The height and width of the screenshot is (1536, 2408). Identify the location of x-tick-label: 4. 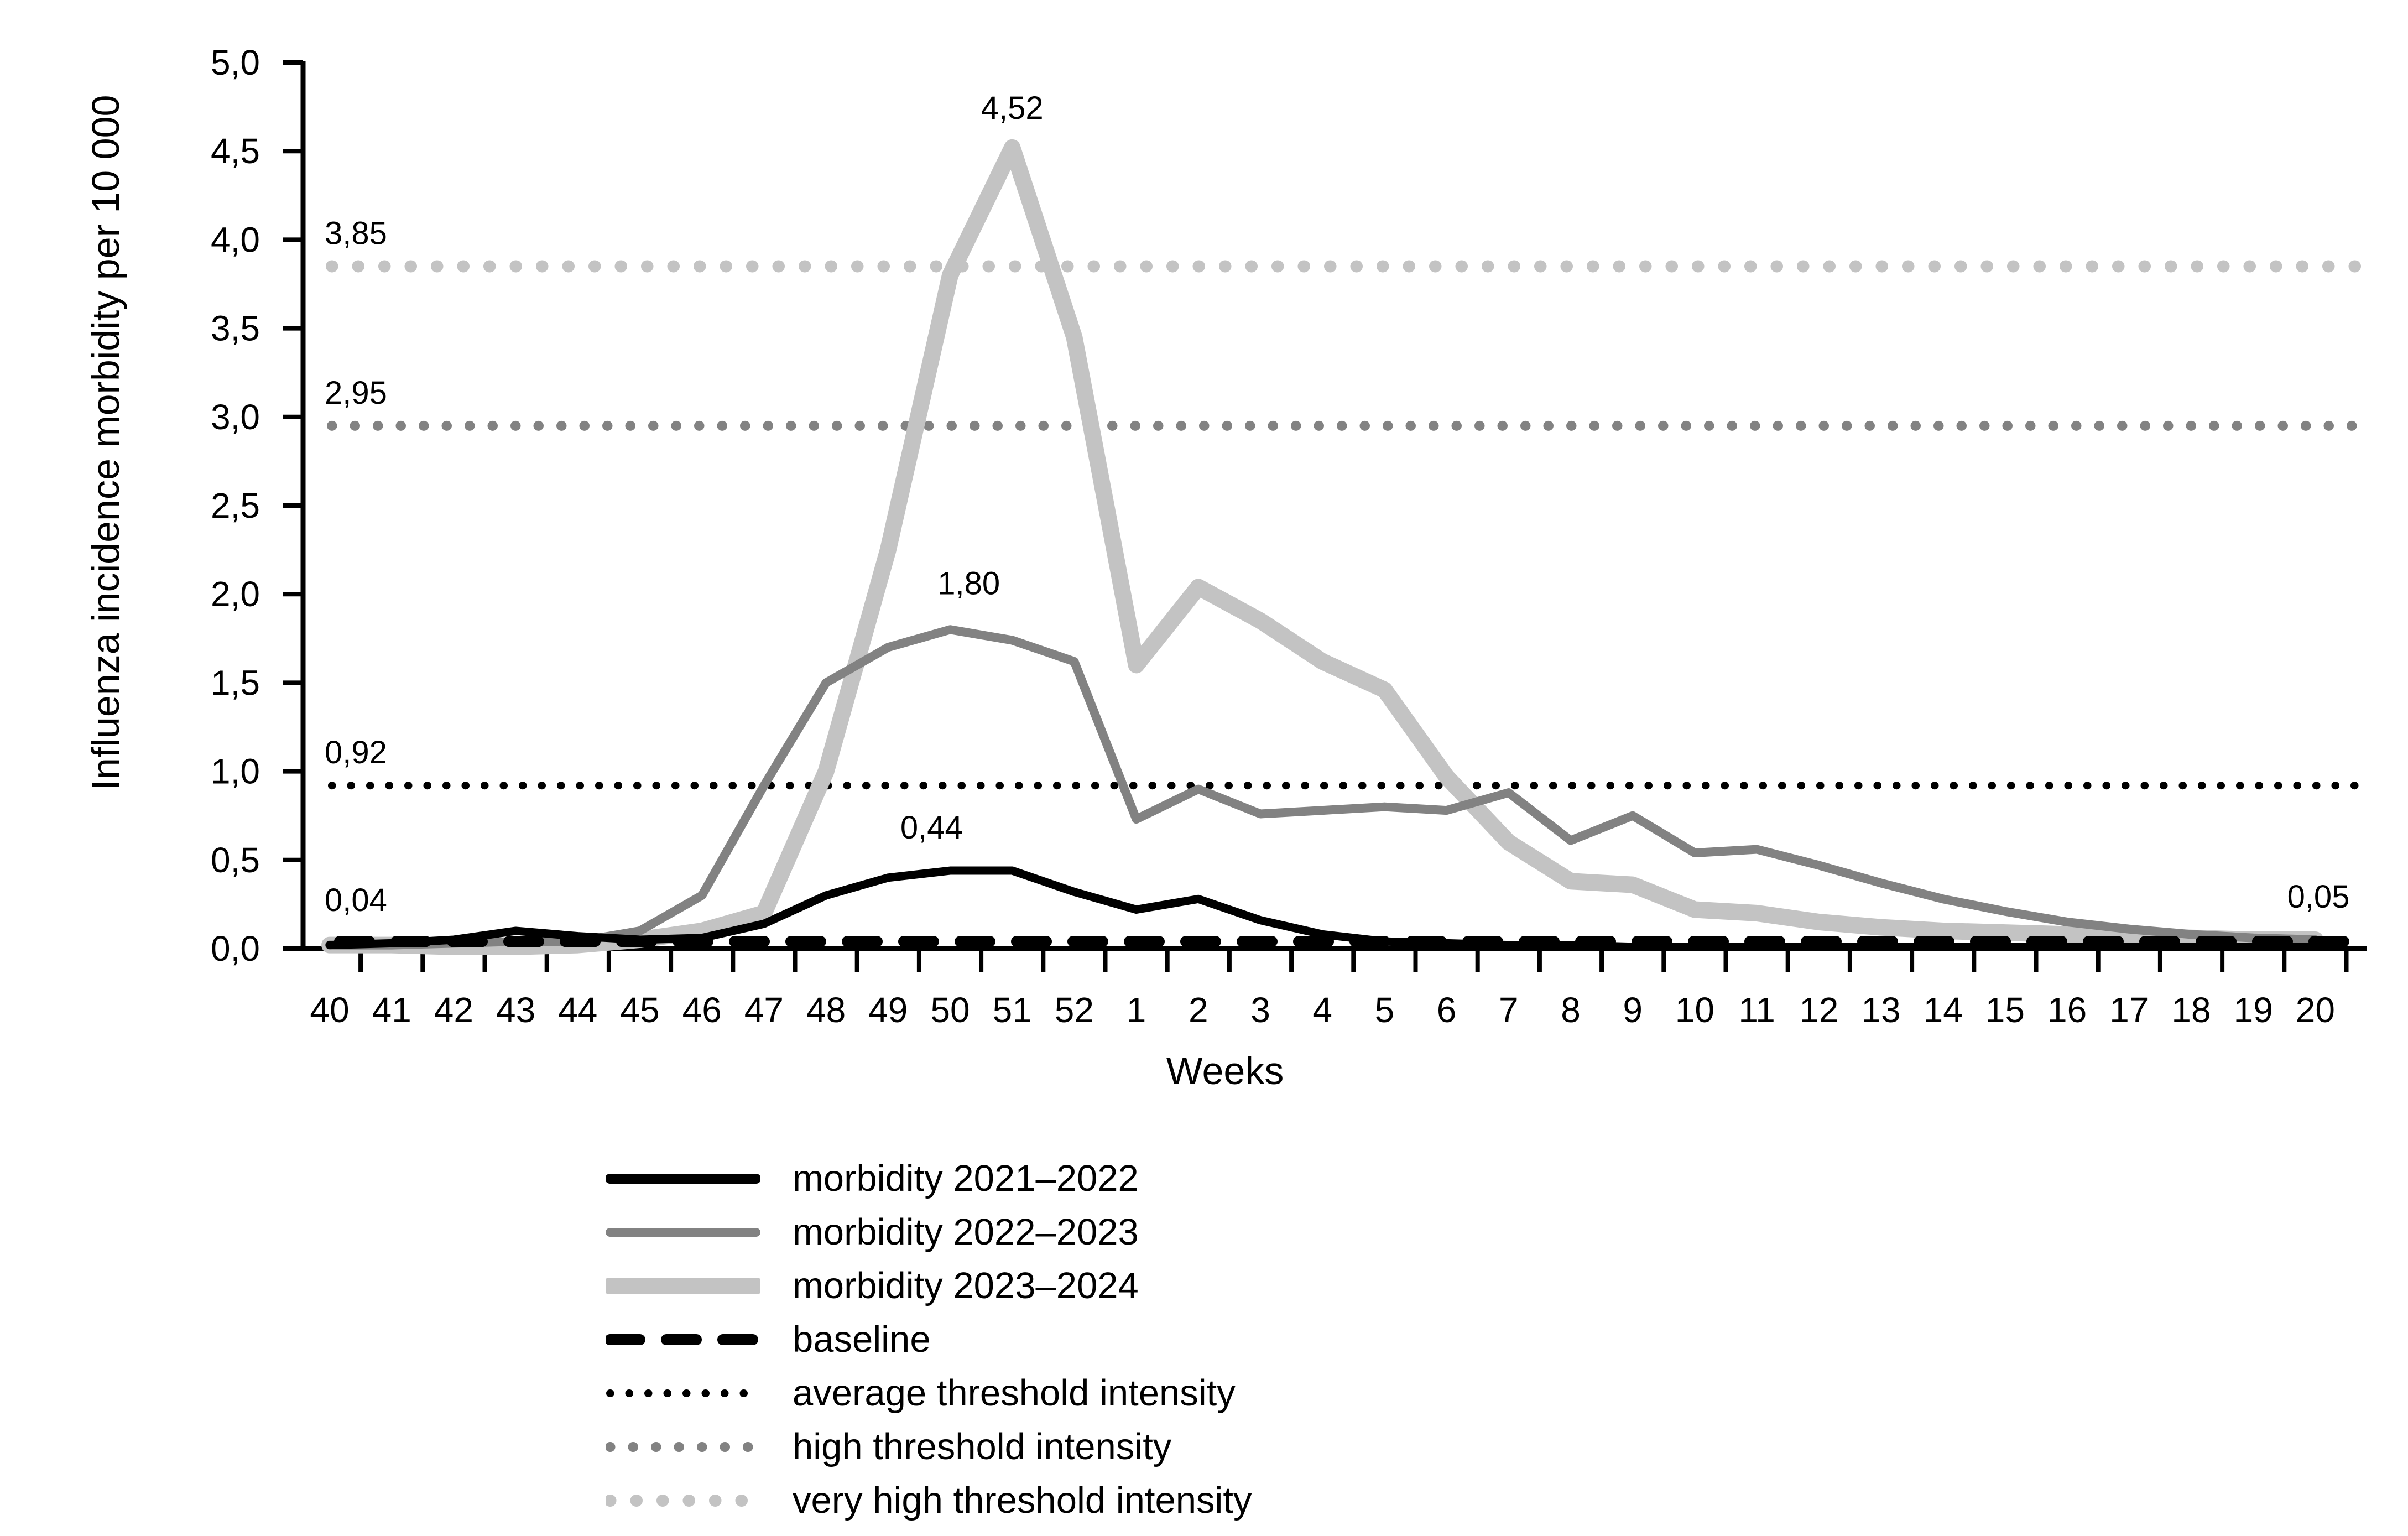
(1322, 1010).